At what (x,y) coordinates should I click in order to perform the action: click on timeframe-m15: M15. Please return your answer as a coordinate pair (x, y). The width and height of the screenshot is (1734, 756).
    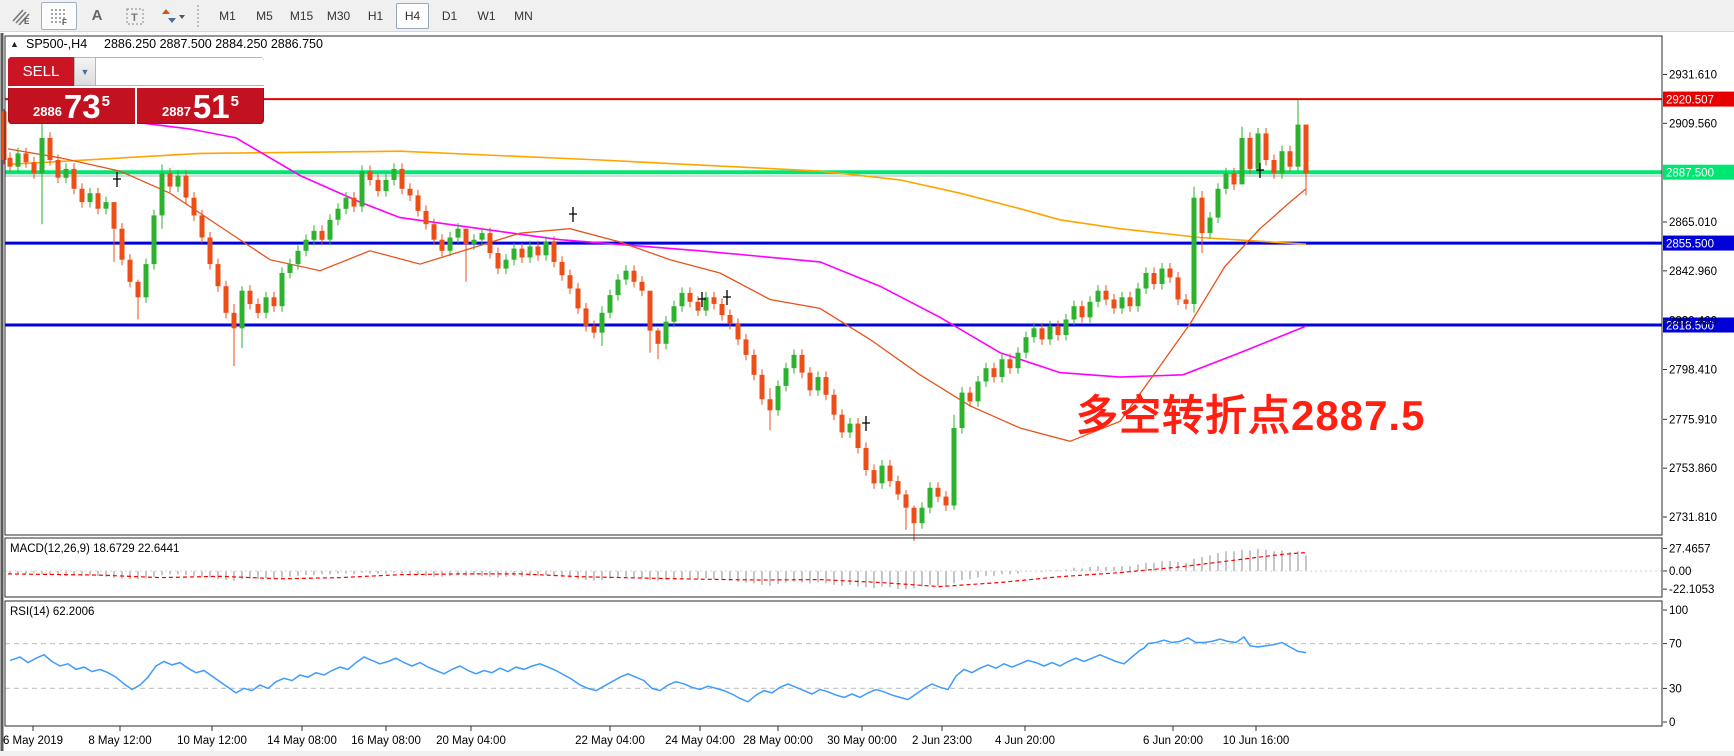
    Looking at the image, I should click on (301, 15).